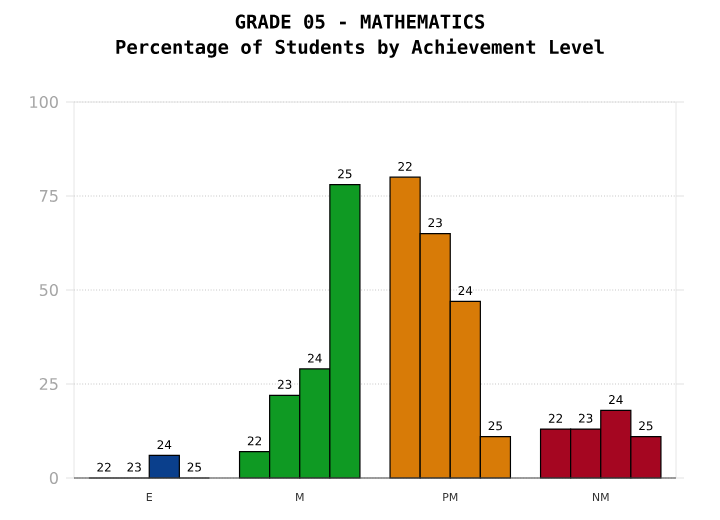 The width and height of the screenshot is (720, 520). What do you see at coordinates (164, 466) in the screenshot?
I see `bar` at bounding box center [164, 466].